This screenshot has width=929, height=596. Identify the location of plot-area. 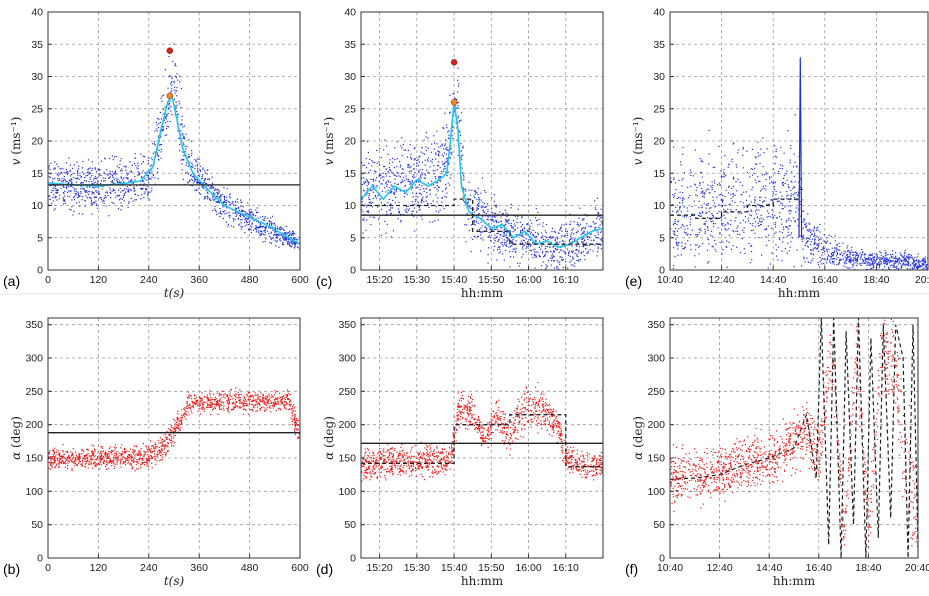
(174, 429).